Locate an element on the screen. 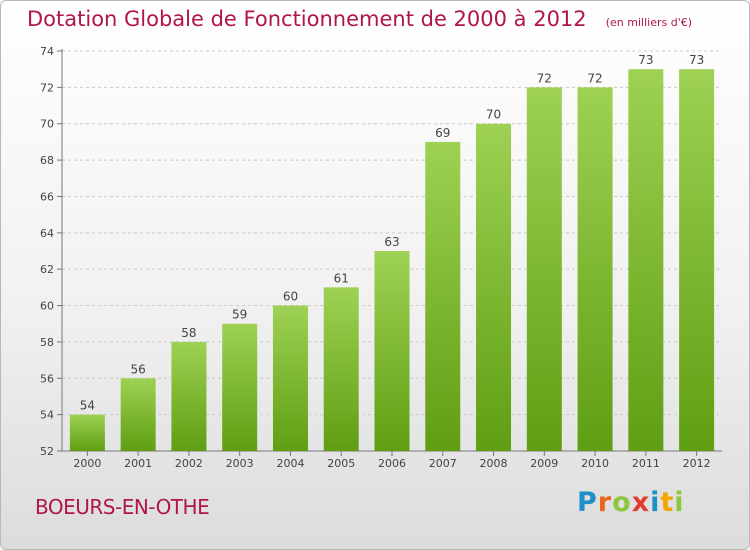 Image resolution: width=750 pixels, height=550 pixels. bar-2012 is located at coordinates (697, 260).